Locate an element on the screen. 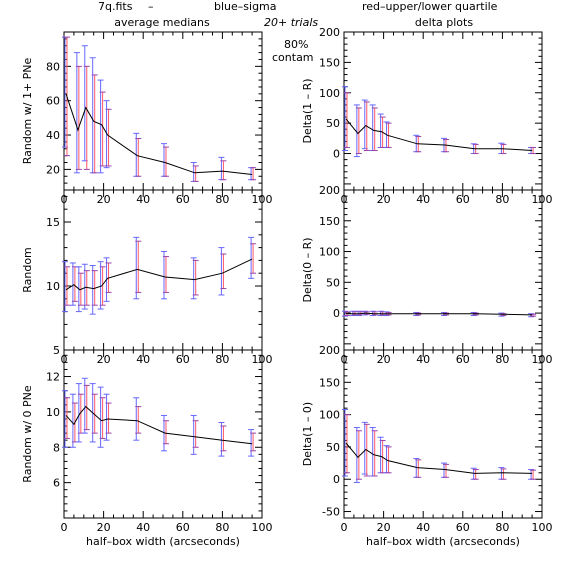 This screenshot has height=574, width=574. y-axis-label: Random is located at coordinates (27, 270).